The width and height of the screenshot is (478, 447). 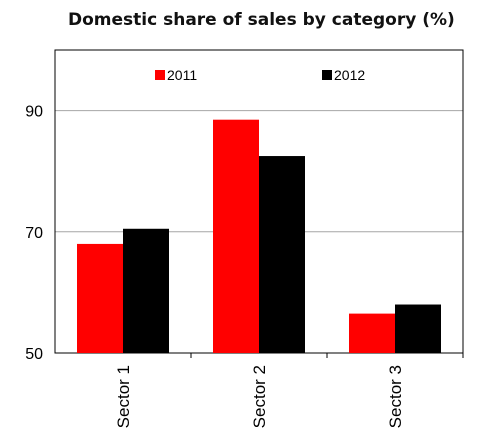 What do you see at coordinates (259, 396) in the screenshot?
I see `x-tick-label: Sector 2` at bounding box center [259, 396].